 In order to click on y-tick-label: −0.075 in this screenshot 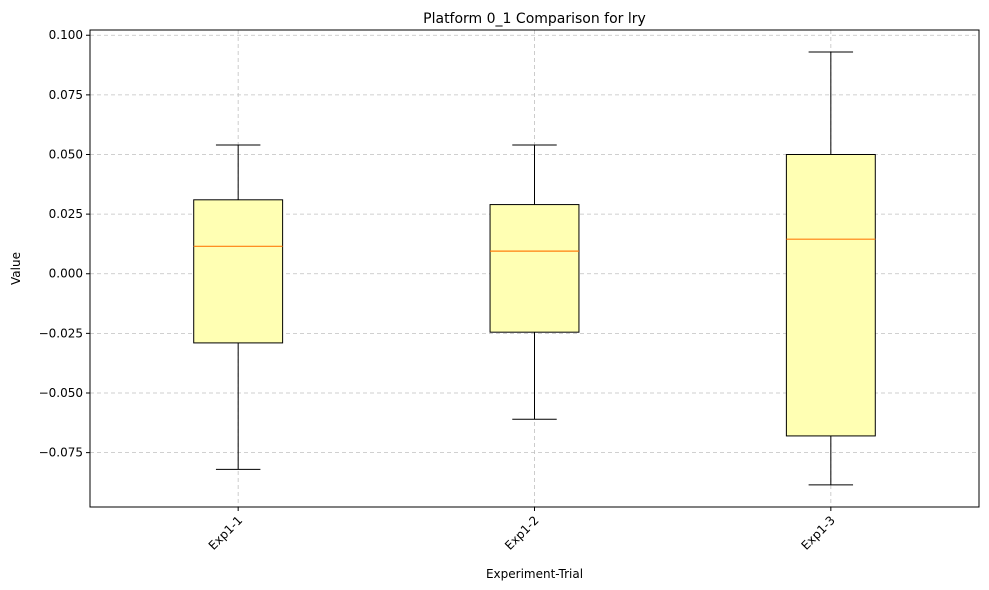, I will do `click(61, 453)`.